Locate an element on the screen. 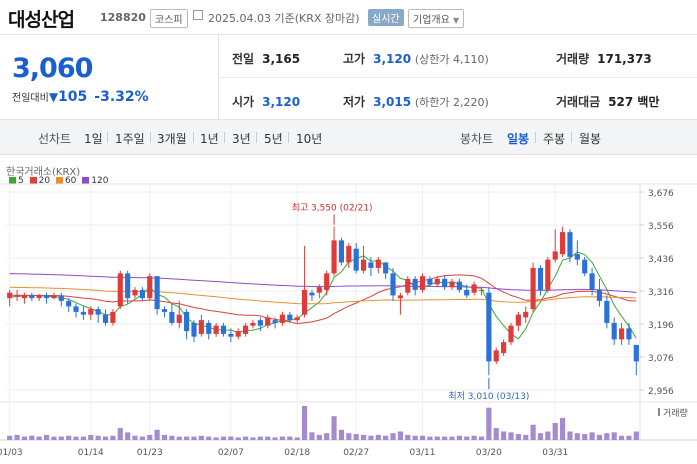  down-arrow-icon: ▼ is located at coordinates (53, 97).